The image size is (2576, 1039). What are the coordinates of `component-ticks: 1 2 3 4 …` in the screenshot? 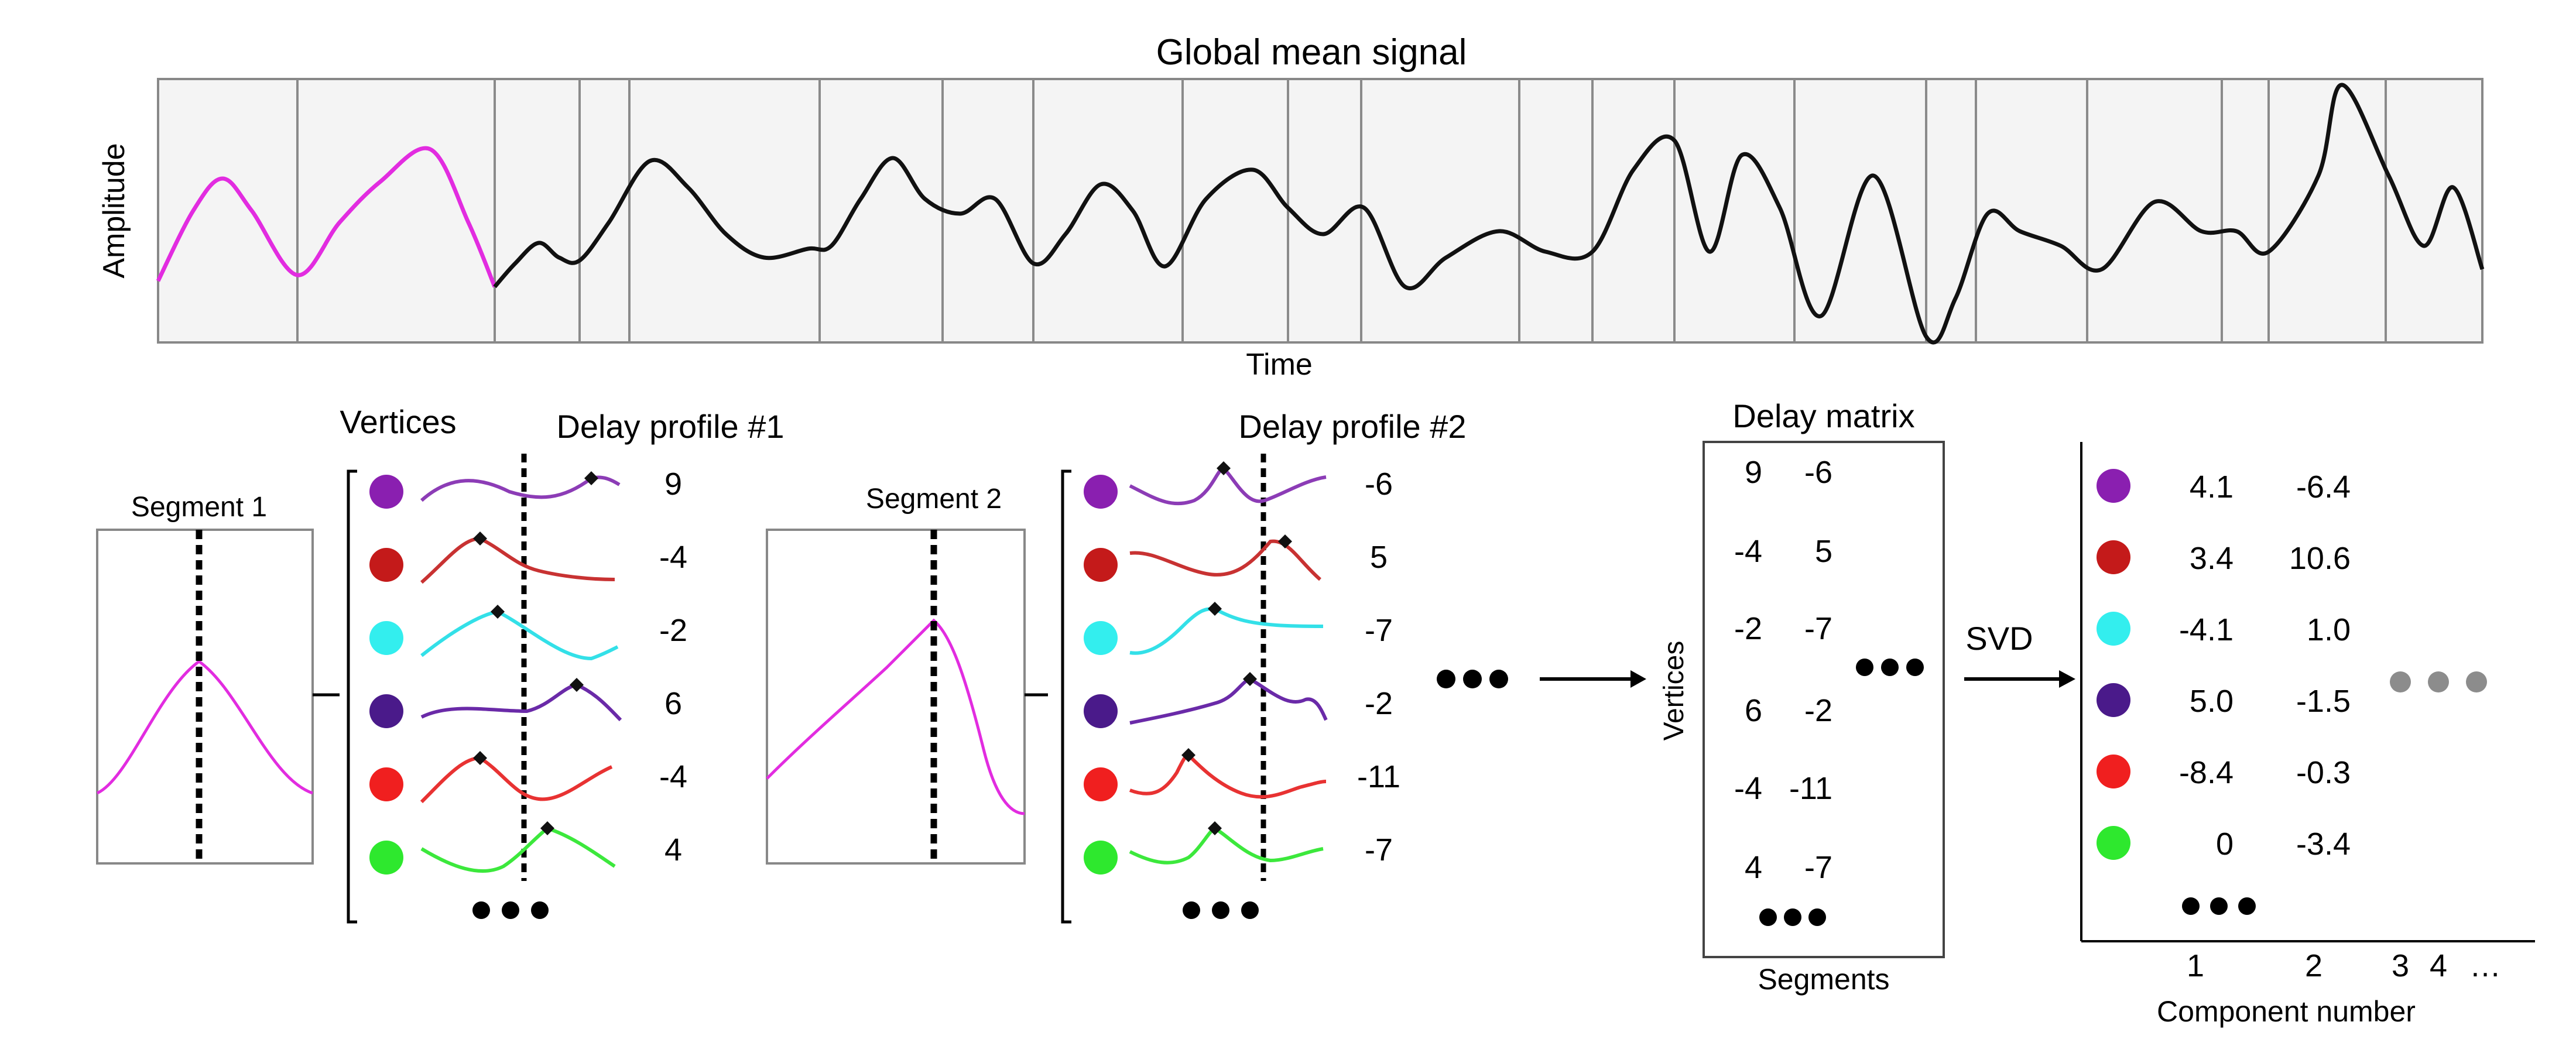 It's located at (2344, 965).